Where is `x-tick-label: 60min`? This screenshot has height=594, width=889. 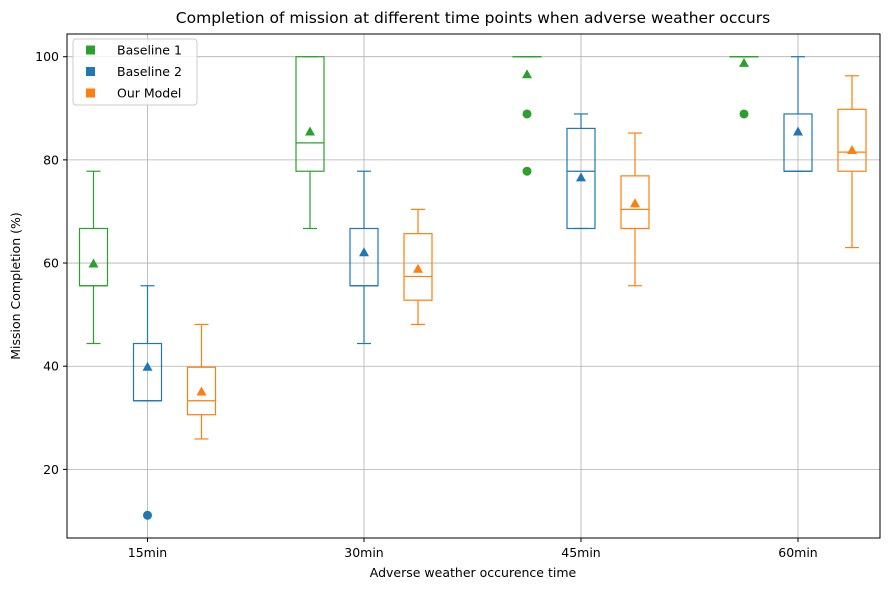 x-tick-label: 60min is located at coordinates (797, 552).